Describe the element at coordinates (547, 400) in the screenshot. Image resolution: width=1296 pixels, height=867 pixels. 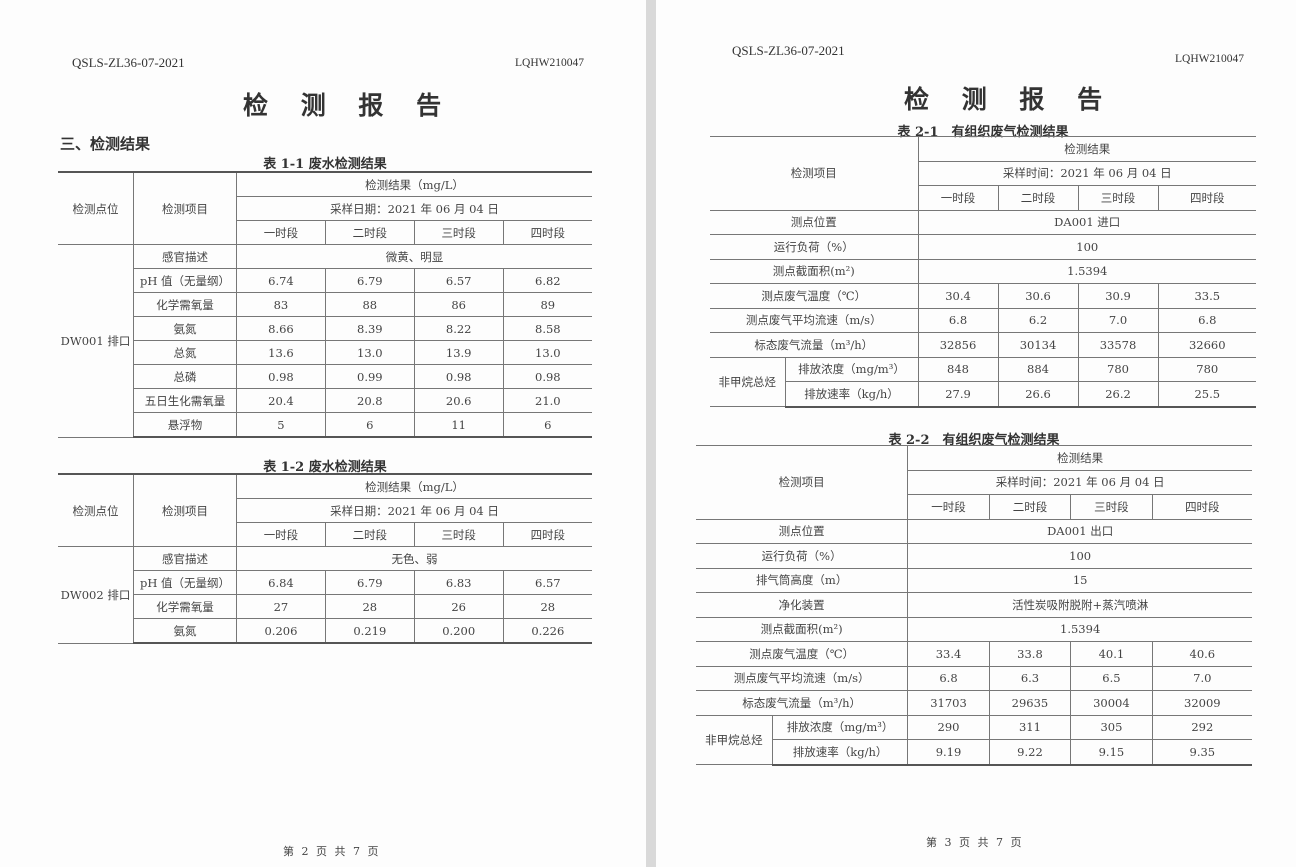
I see `value-cell: 21.0` at that location.